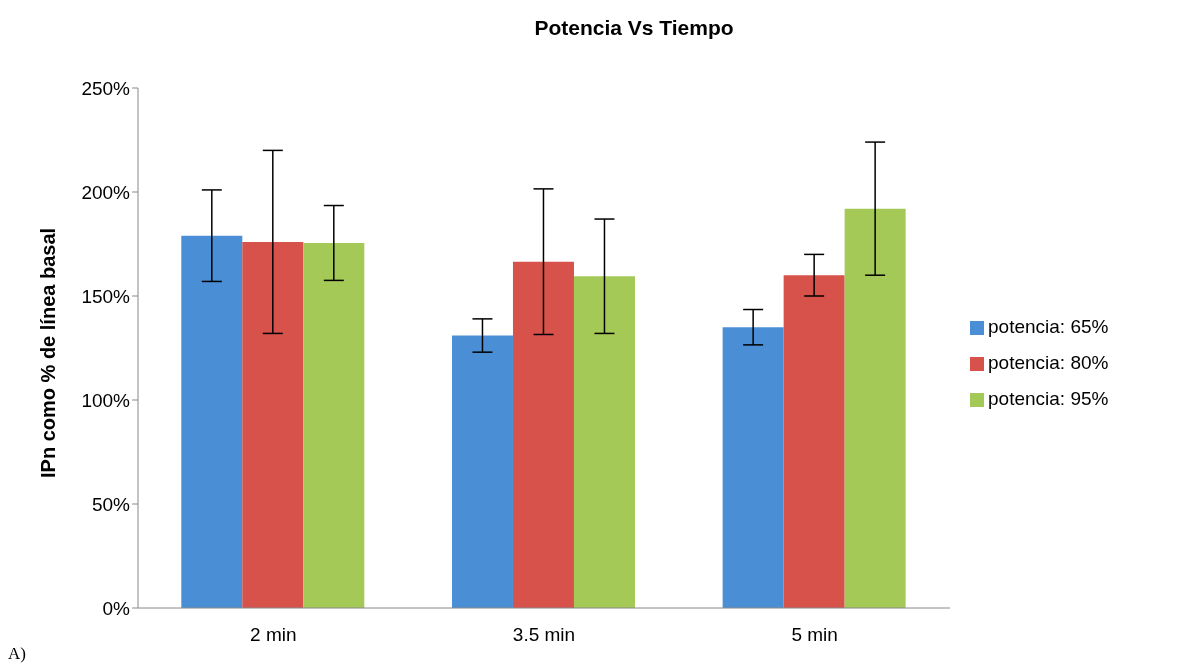 This screenshot has width=1188, height=672. What do you see at coordinates (1048, 326) in the screenshot?
I see `legend-label: potencia: 65%` at bounding box center [1048, 326].